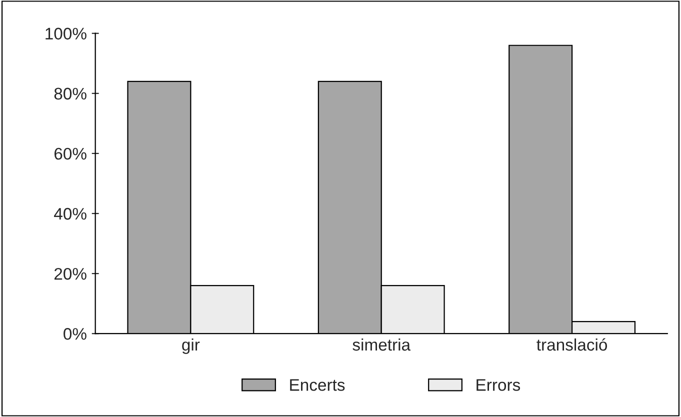  I want to click on legend-label: Encerts, so click(317, 385).